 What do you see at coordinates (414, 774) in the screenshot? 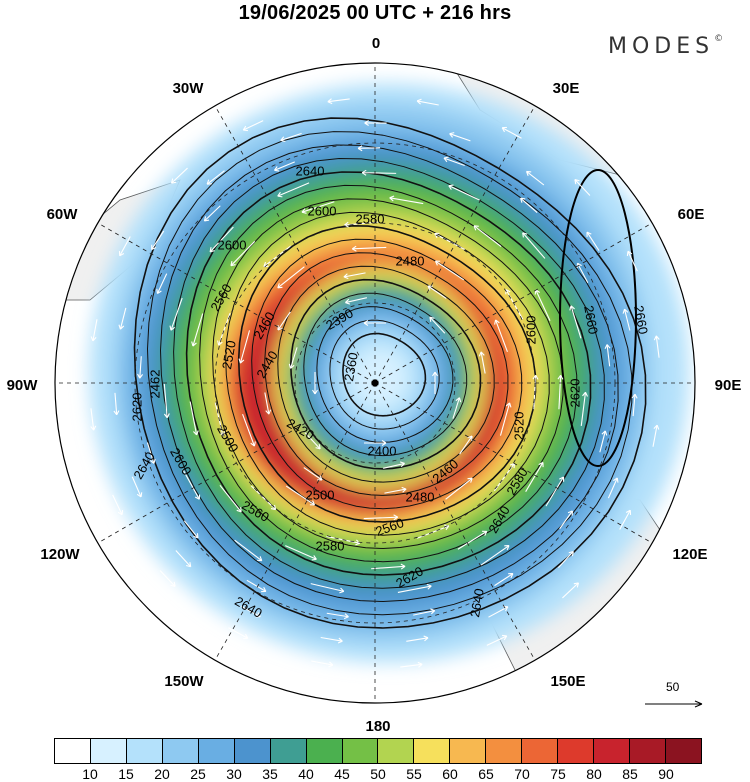
I see `color-scale-tick: 55` at bounding box center [414, 774].